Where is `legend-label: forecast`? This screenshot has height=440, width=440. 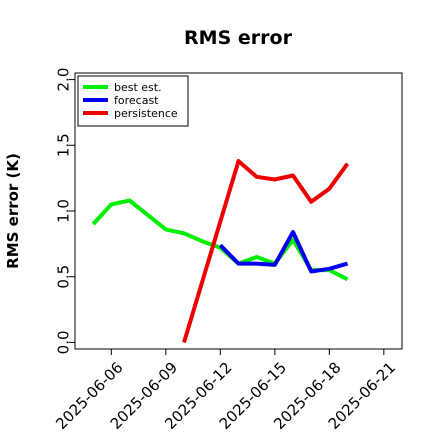 legend-label: forecast is located at coordinates (136, 100).